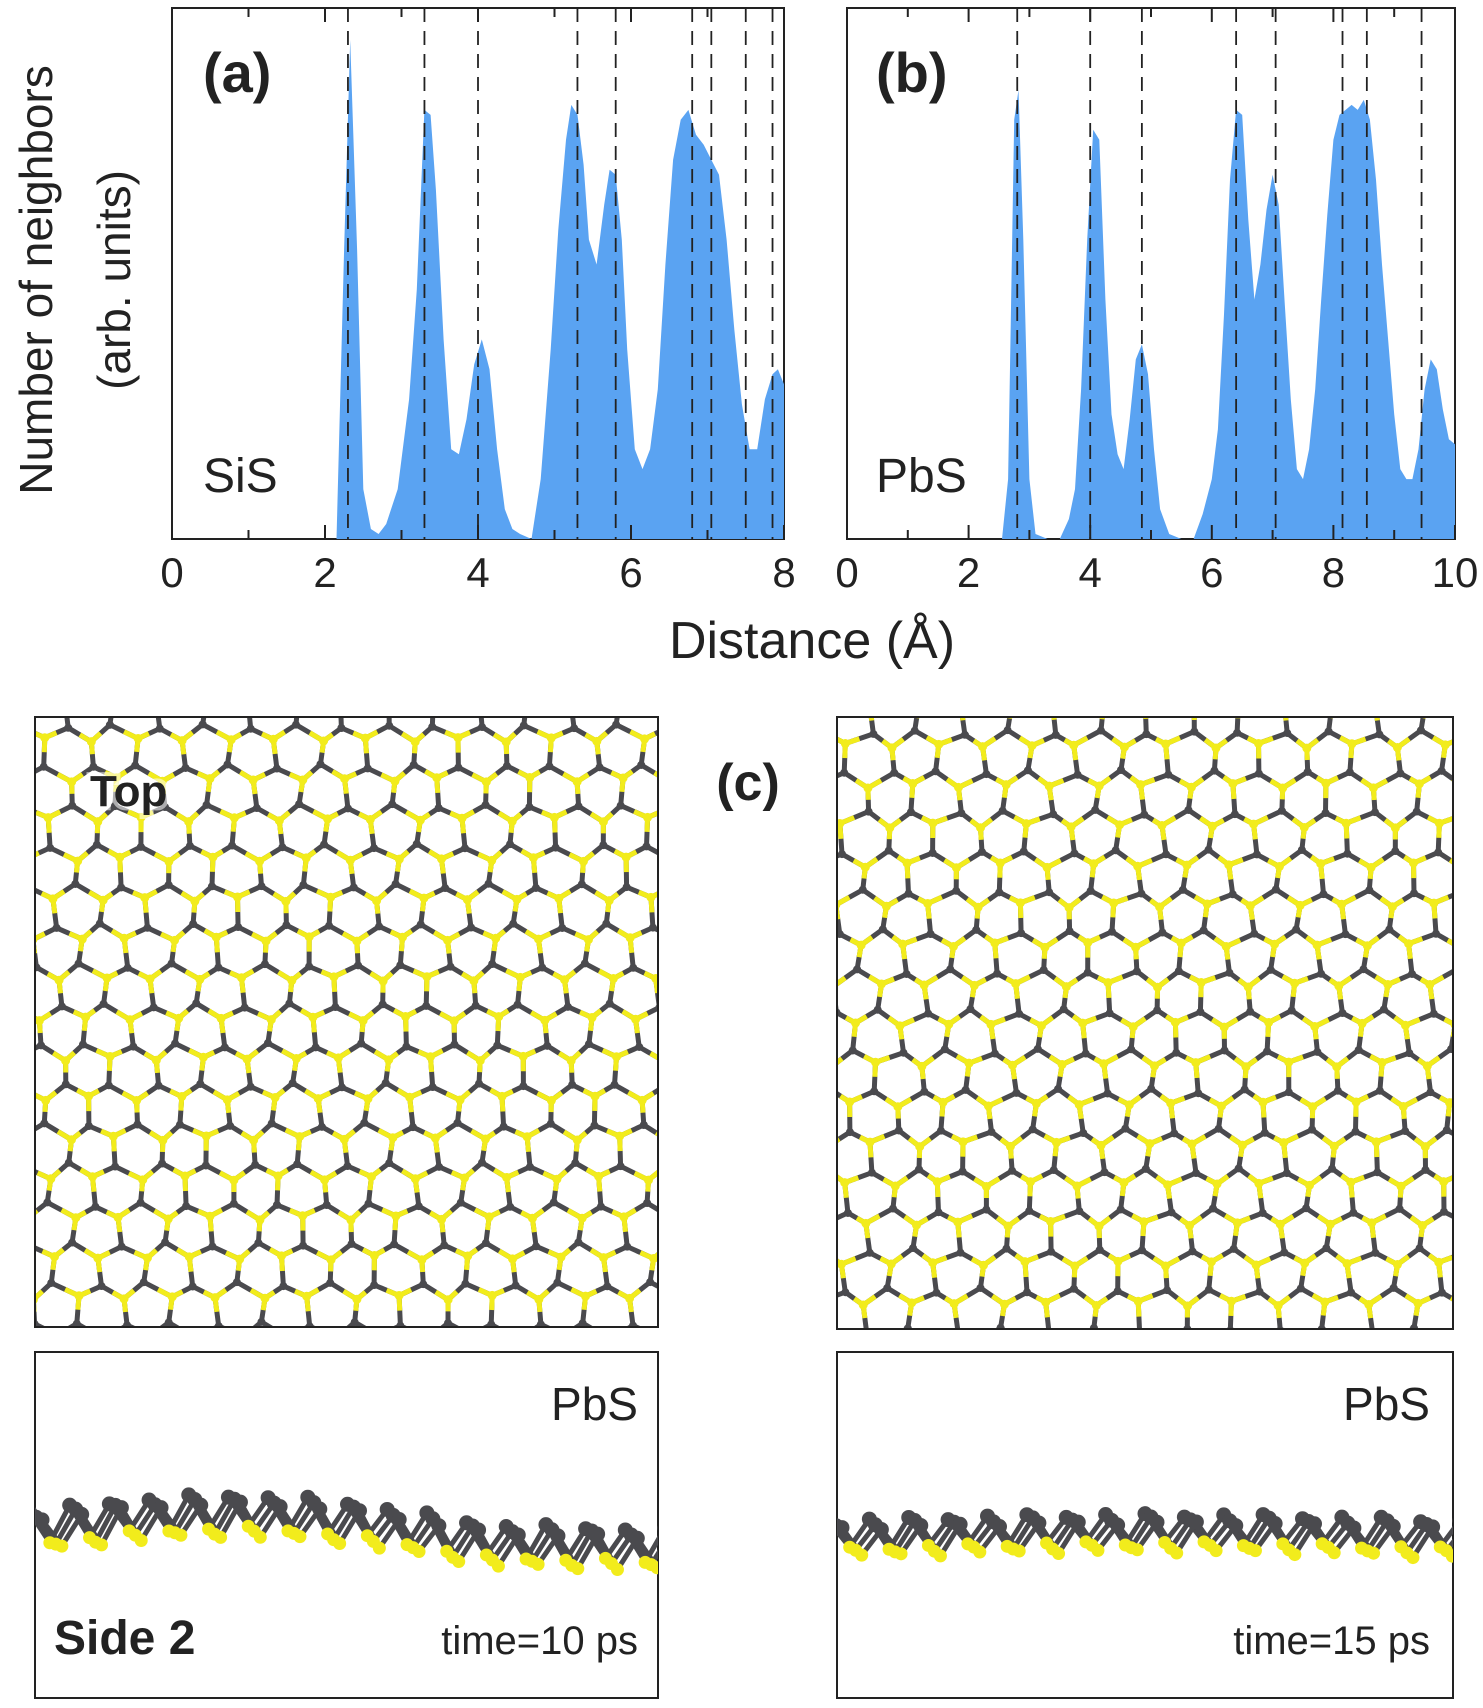 This screenshot has height=1708, width=1483. Describe the element at coordinates (846, 572) in the screenshot. I see `panel-b-tick-label: 0` at that location.